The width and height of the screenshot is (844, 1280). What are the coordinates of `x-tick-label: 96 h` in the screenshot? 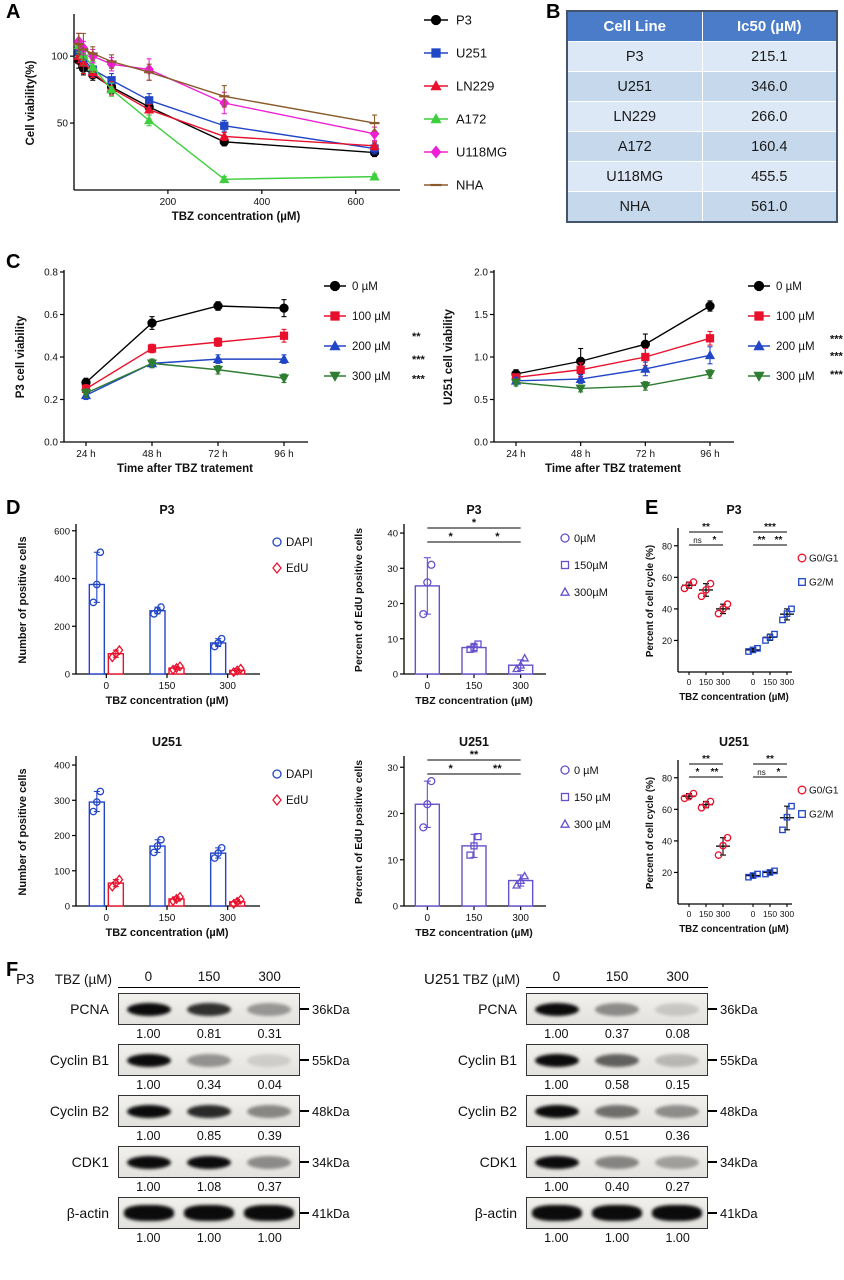 It's located at (709, 454).